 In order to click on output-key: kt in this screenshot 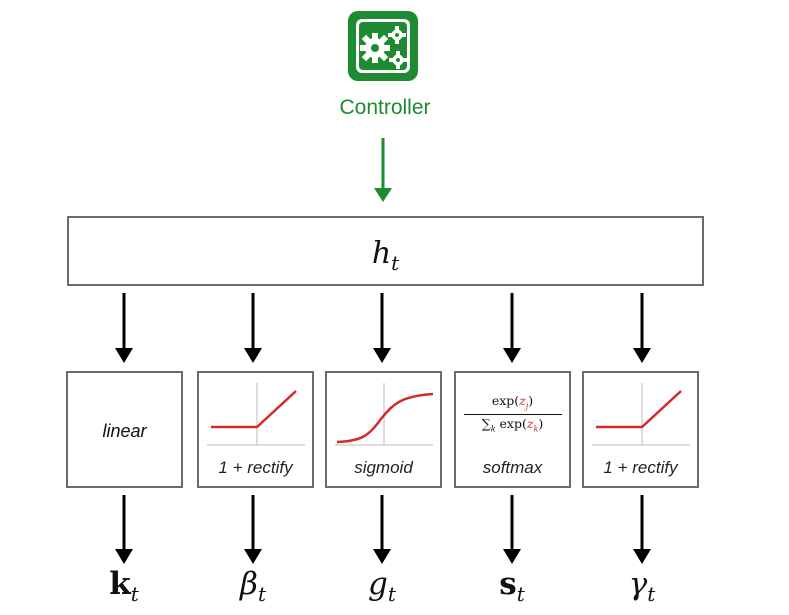, I will do `click(124, 586)`.